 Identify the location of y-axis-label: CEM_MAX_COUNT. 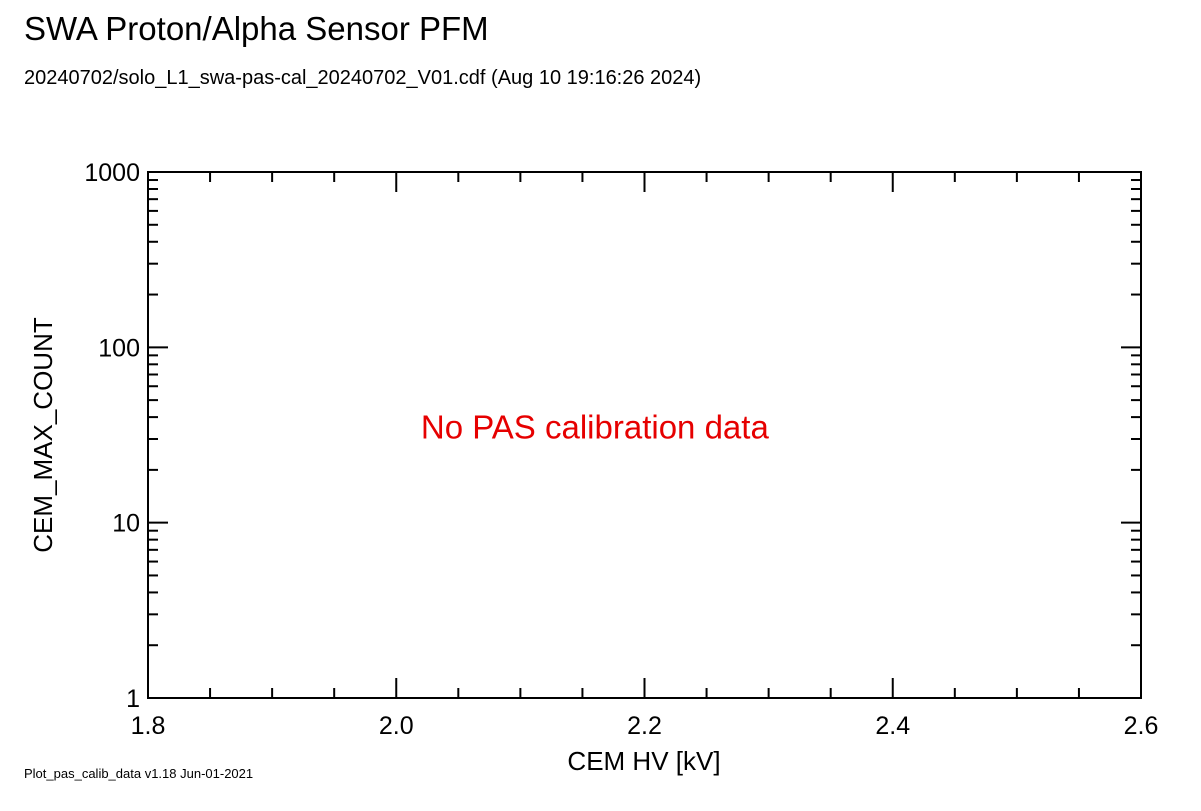
(43, 435).